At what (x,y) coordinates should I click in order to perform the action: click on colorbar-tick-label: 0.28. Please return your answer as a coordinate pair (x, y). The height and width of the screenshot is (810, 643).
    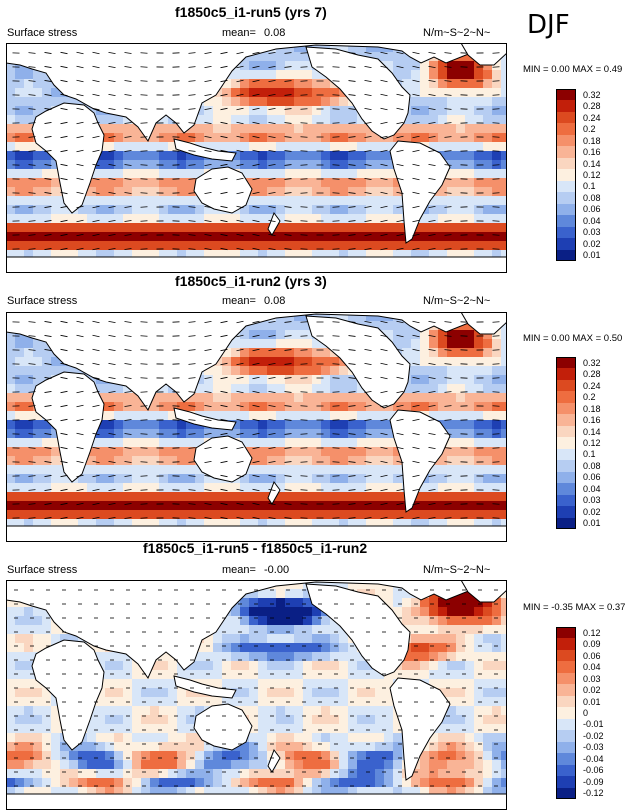
    Looking at the image, I should click on (592, 374).